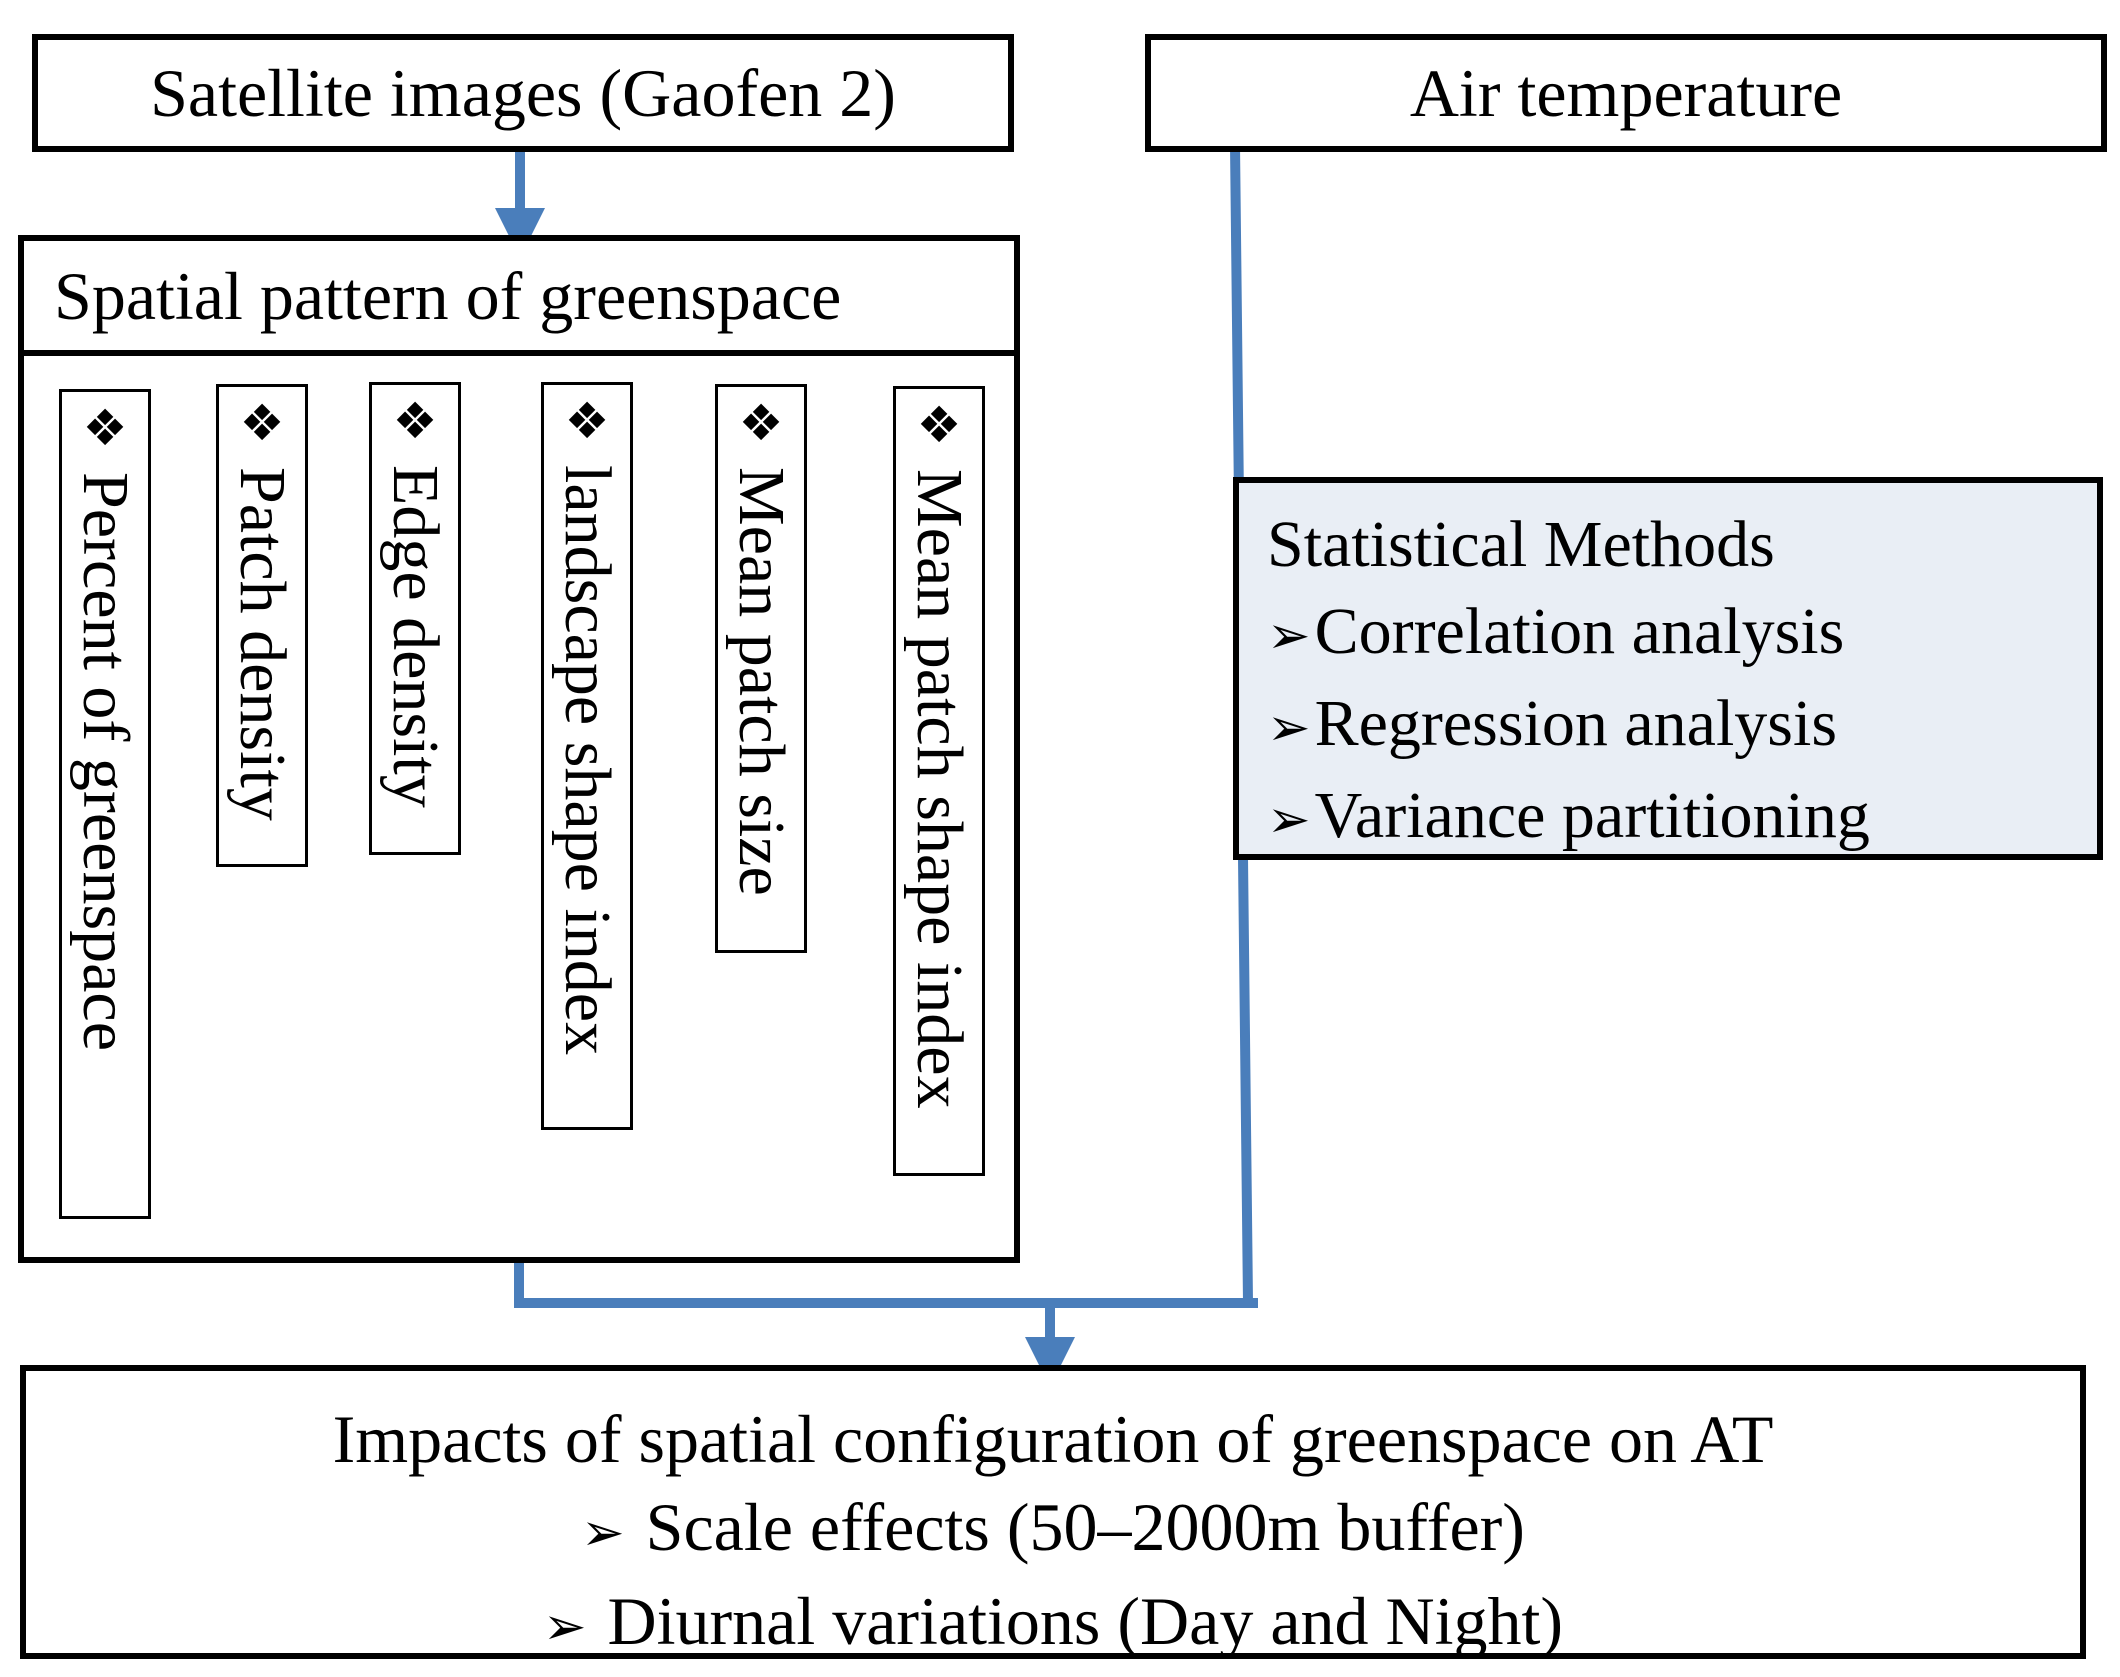 This screenshot has height=1677, width=2120. I want to click on metric-label: Edge density, so click(415, 636).